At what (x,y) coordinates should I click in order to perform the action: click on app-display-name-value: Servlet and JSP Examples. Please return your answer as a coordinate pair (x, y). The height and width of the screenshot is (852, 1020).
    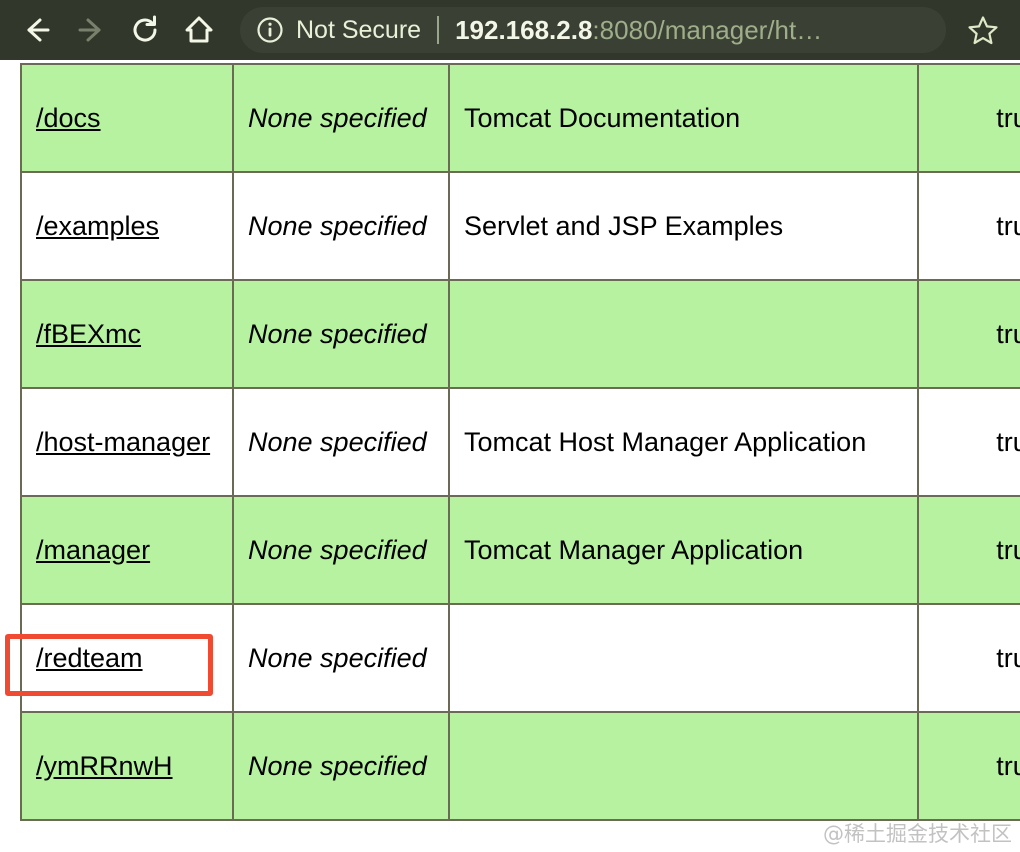
    Looking at the image, I should click on (624, 225).